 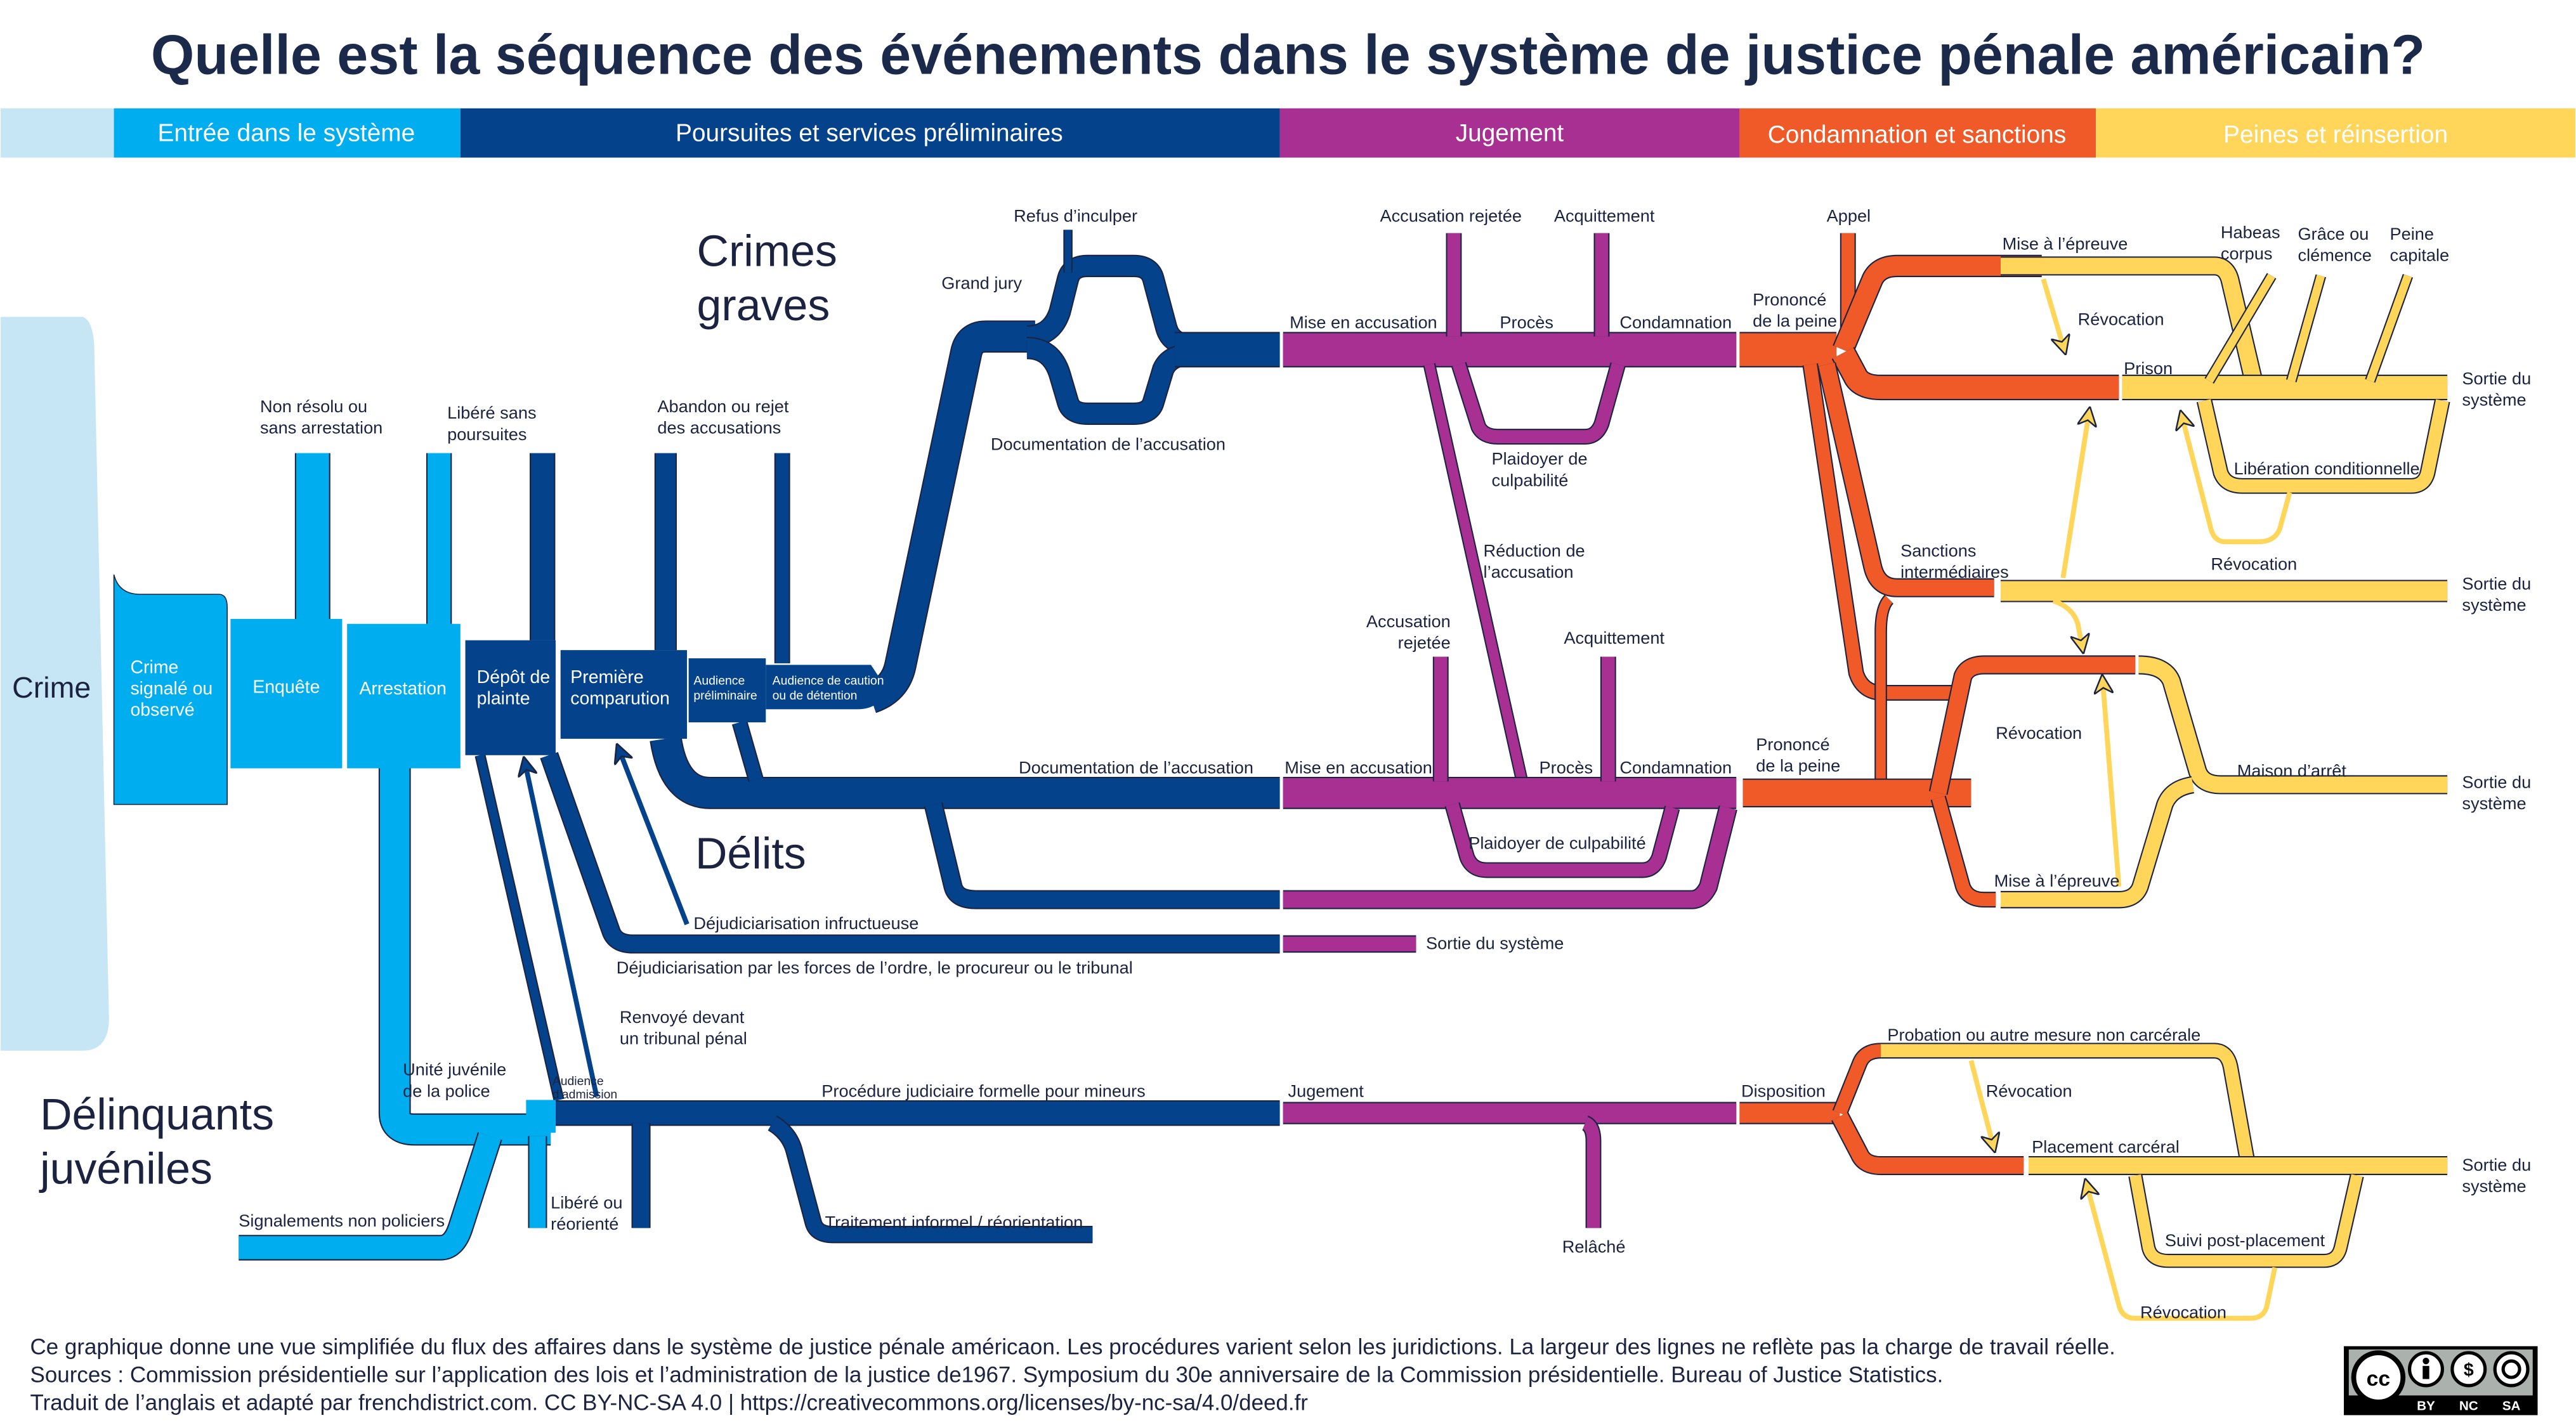 I want to click on label-libere-juv: Libéré ou réorienté, so click(x=586, y=1212).